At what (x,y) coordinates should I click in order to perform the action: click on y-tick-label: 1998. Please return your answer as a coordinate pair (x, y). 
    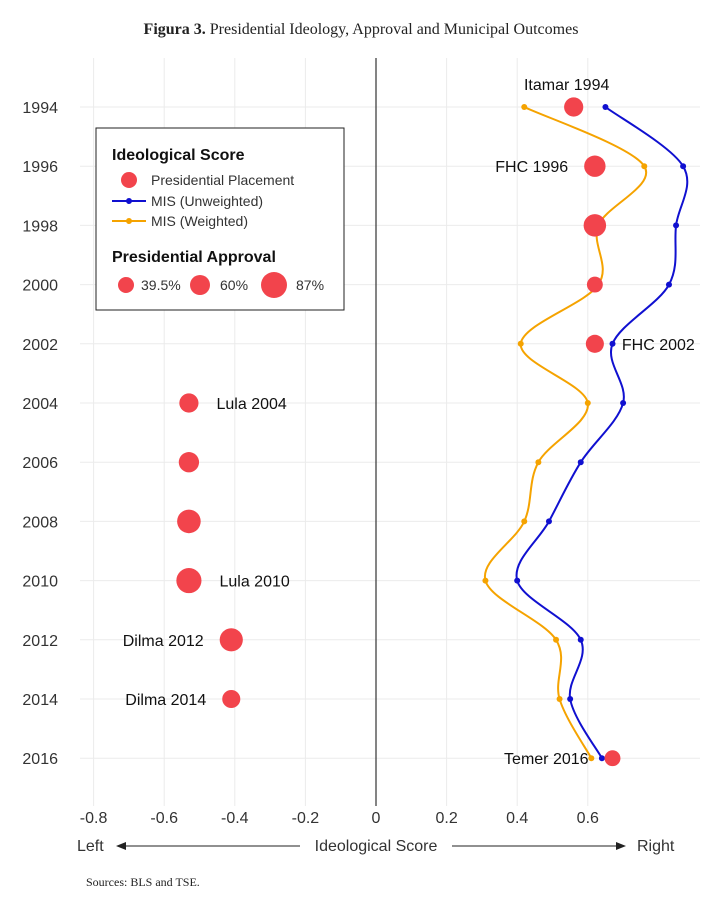
    Looking at the image, I should click on (40, 226).